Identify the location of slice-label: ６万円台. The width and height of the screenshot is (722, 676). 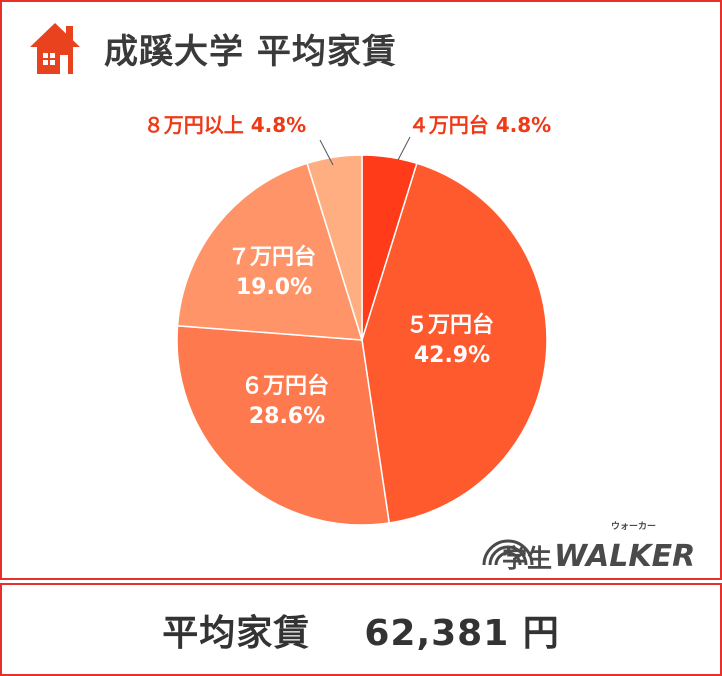
(285, 386).